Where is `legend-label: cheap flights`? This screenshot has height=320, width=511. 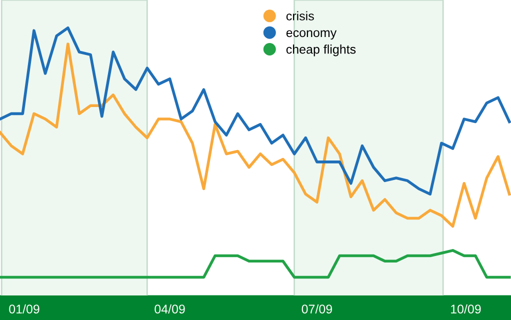 legend-label: cheap flights is located at coordinates (321, 50).